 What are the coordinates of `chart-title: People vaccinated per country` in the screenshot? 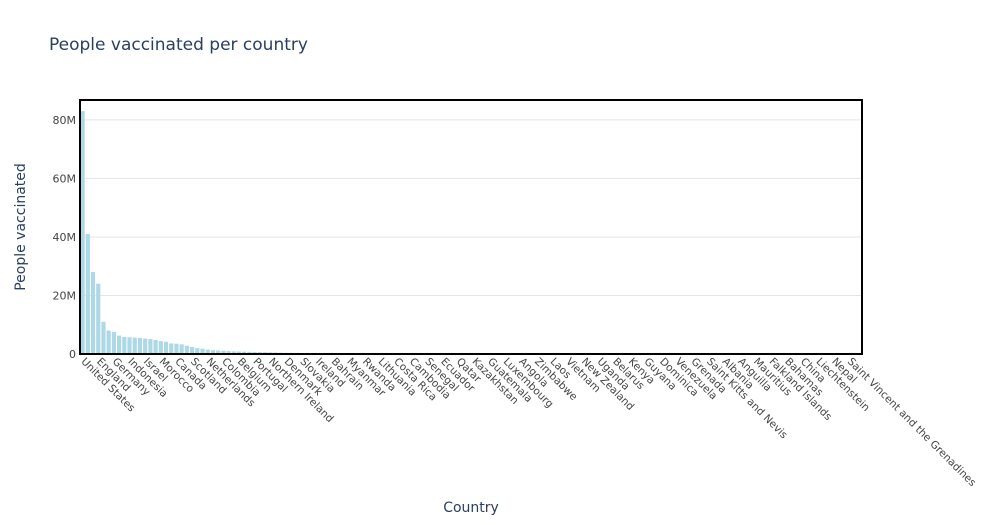 It's located at (178, 45).